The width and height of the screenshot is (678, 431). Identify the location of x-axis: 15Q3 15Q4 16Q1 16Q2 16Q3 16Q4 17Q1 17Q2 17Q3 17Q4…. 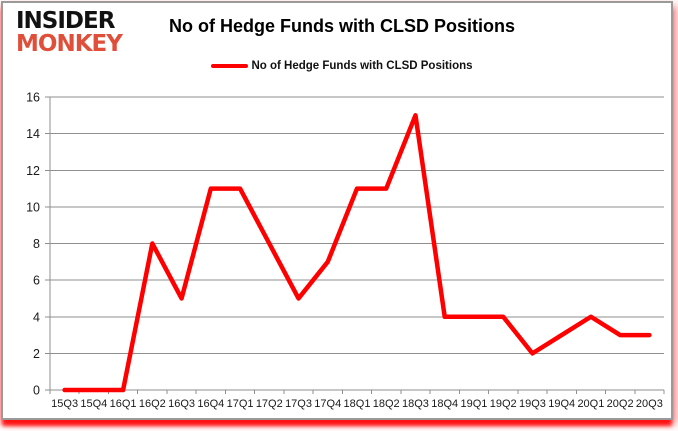
(357, 399).